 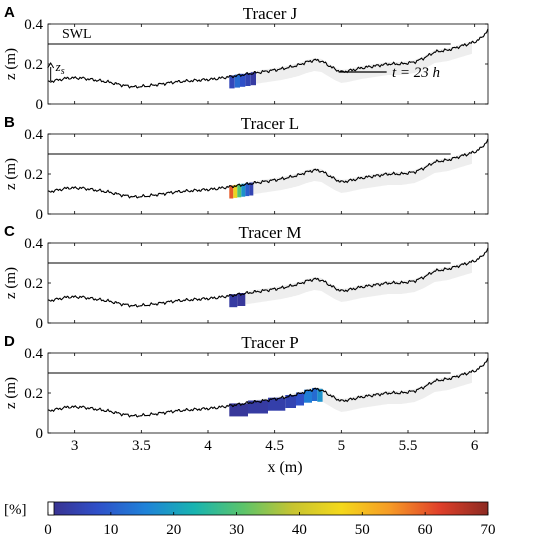 I want to click on x-tick-label: 3, so click(x=75, y=446).